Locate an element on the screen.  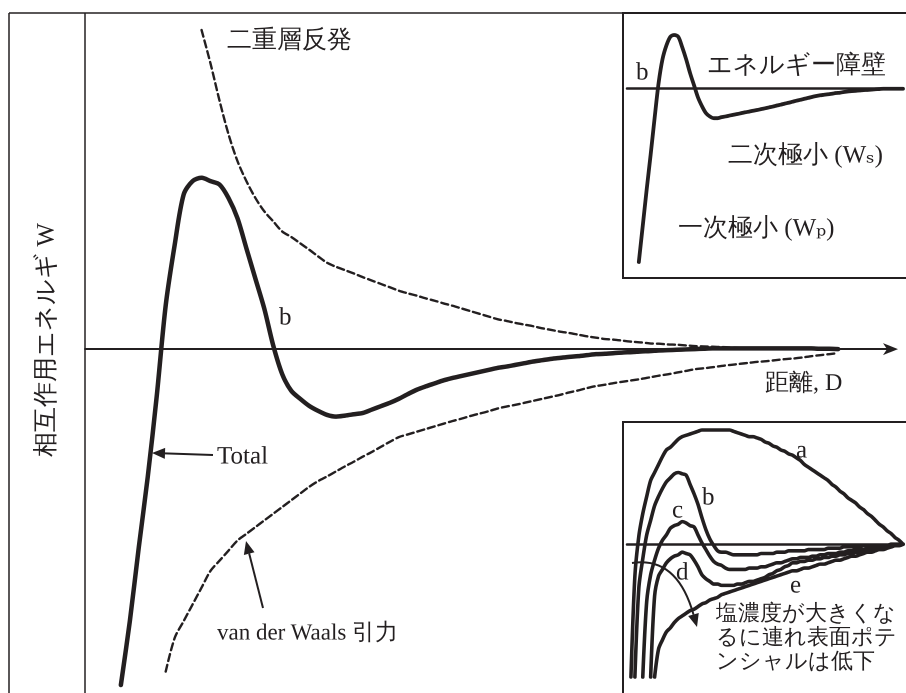
series-label: a is located at coordinates (802, 450).